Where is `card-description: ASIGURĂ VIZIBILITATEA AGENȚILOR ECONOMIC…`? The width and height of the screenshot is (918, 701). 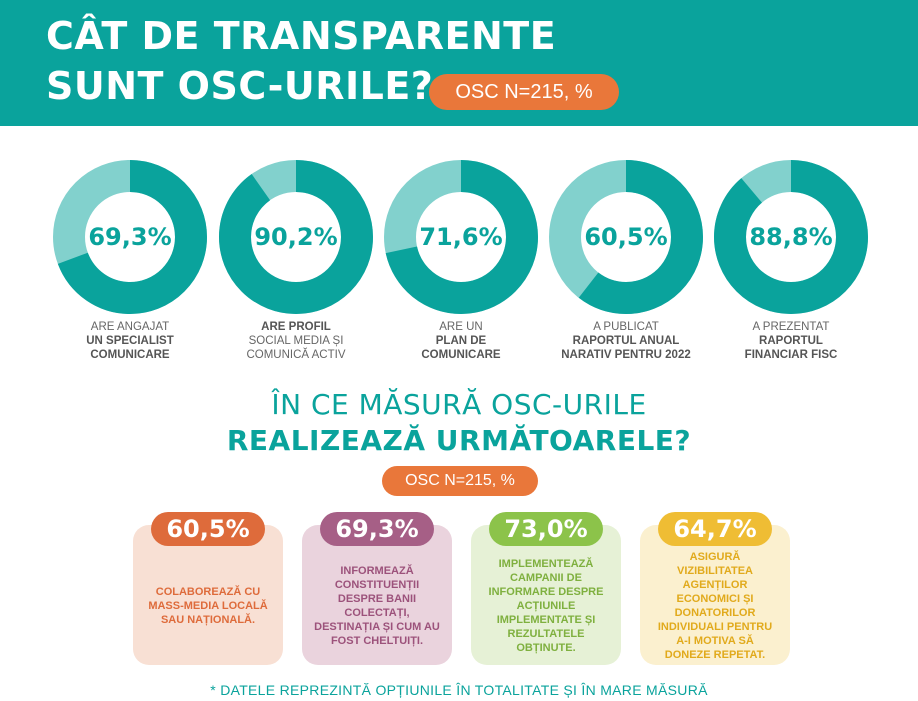 card-description: ASIGURĂ VIZIBILITATEA AGENȚILOR ECONOMIC… is located at coordinates (715, 606).